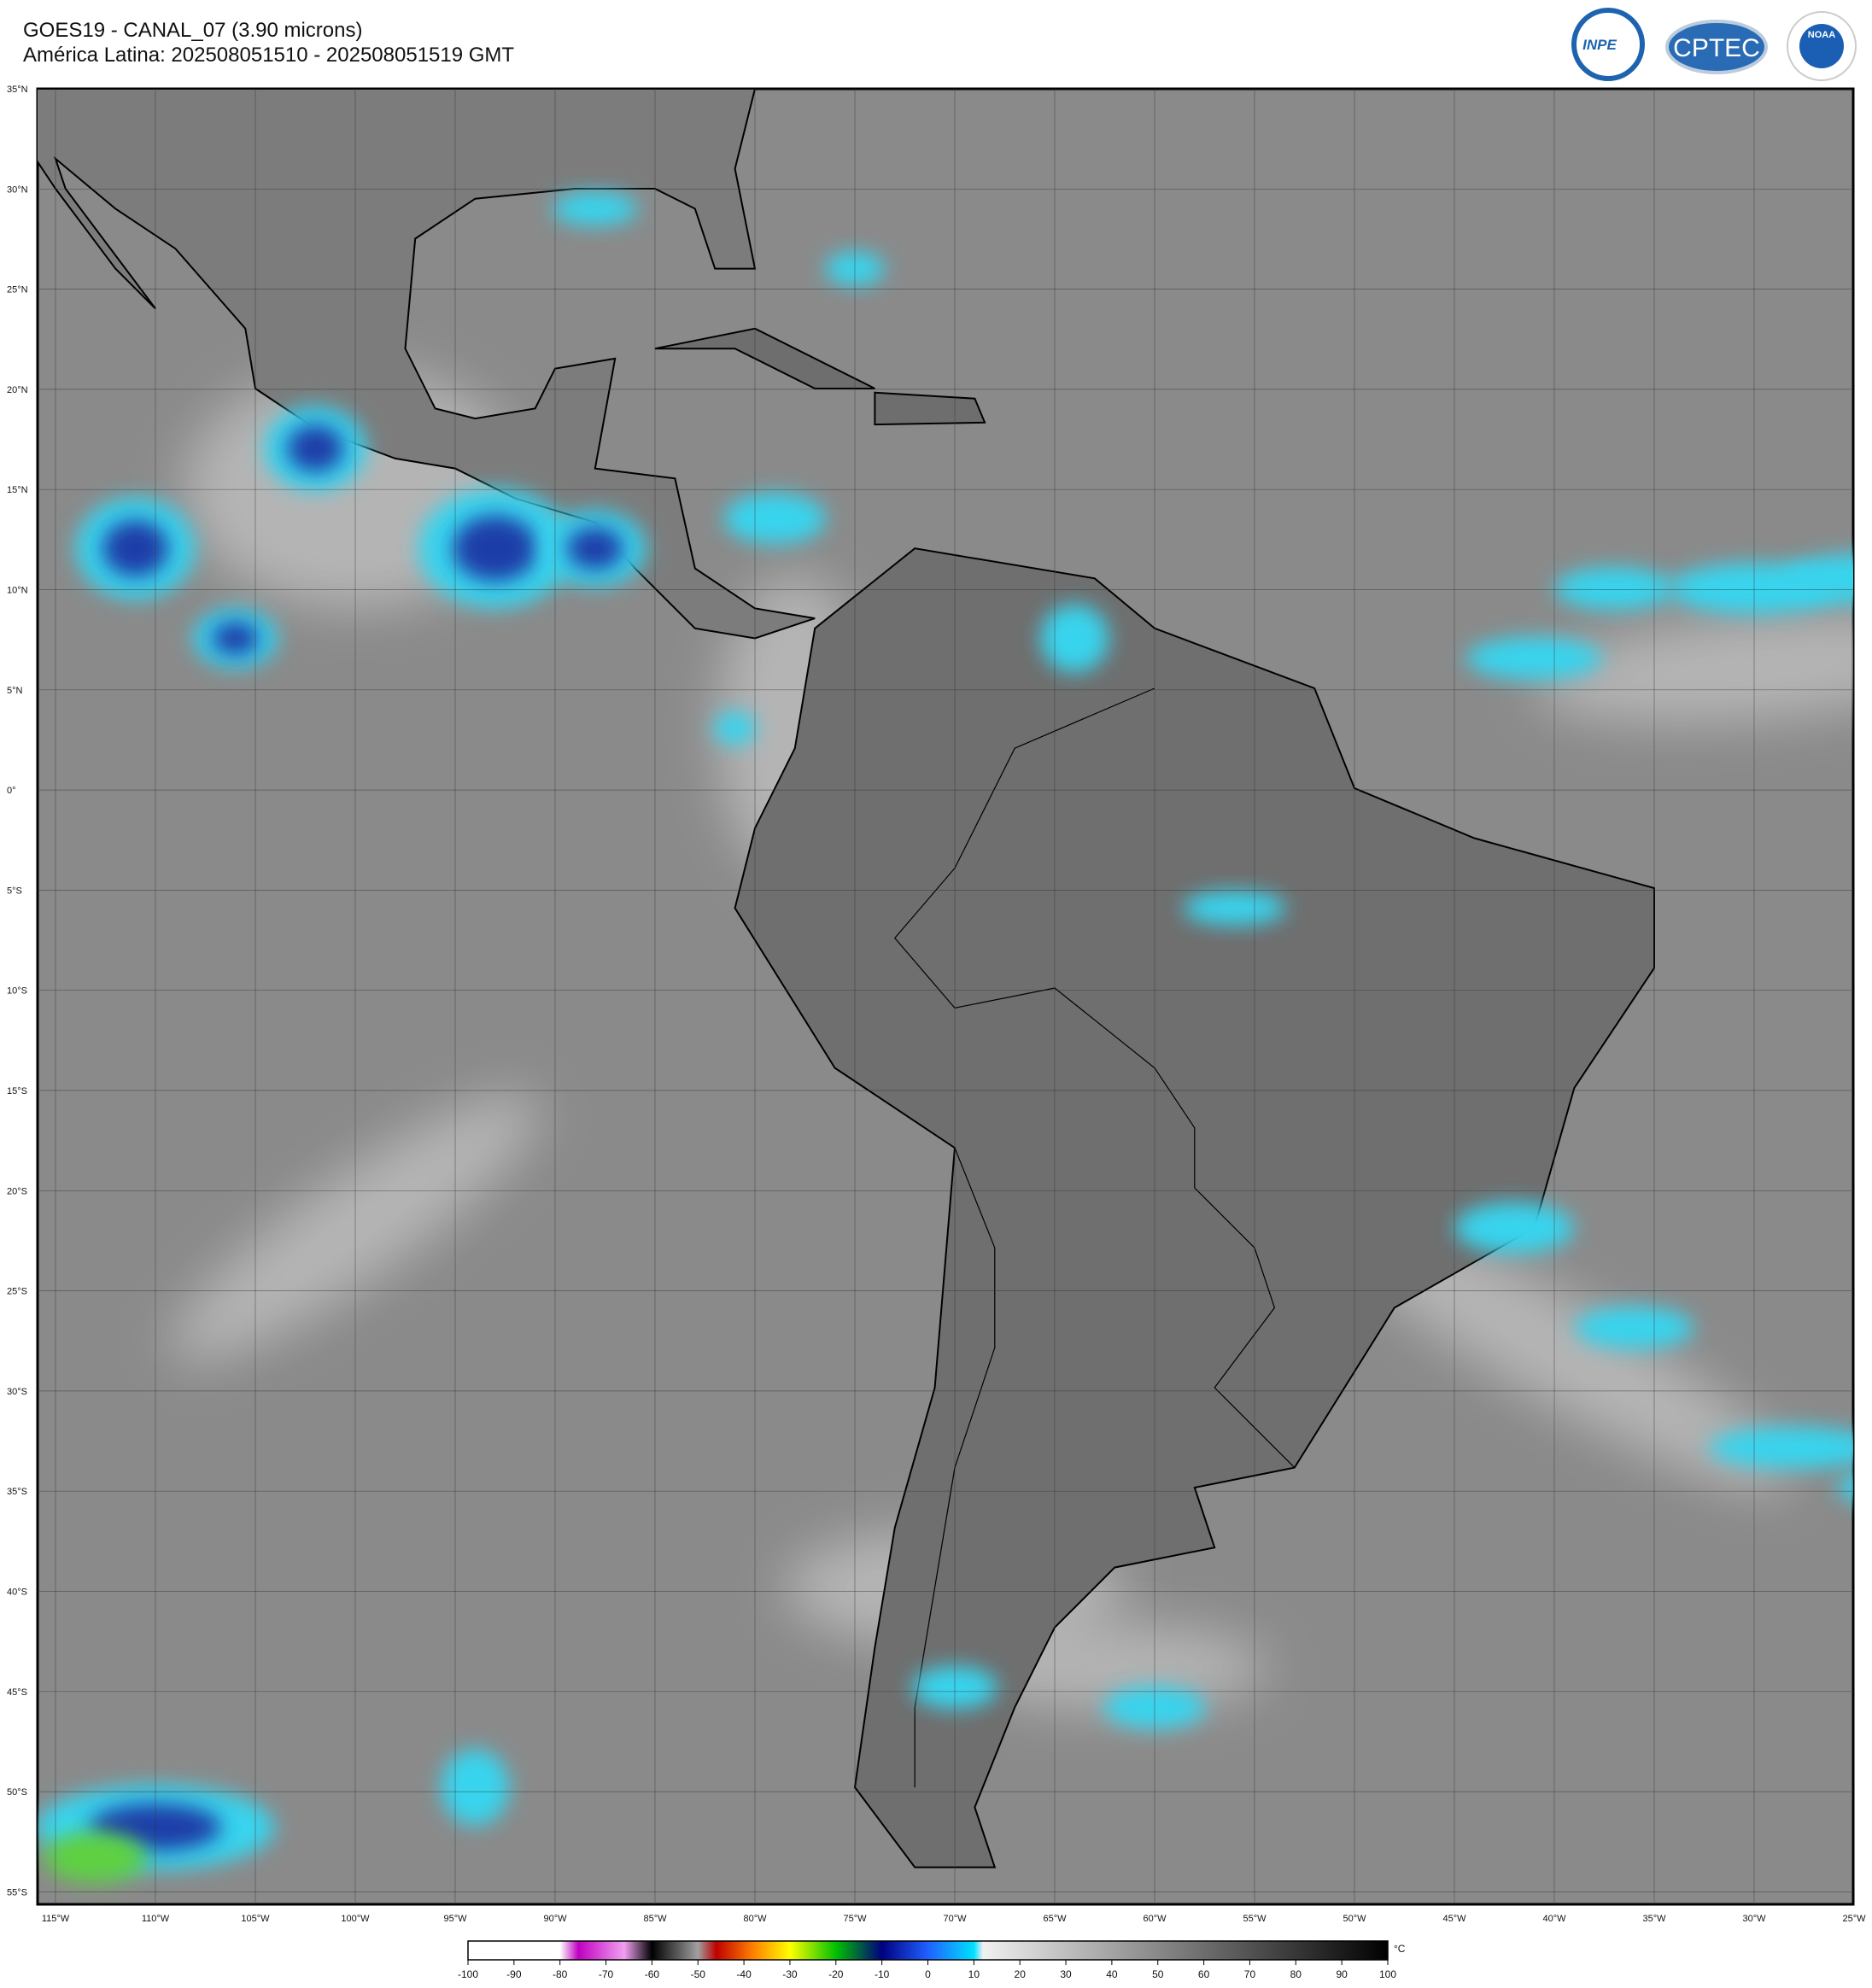 This screenshot has width=1872, height=1988. What do you see at coordinates (1158, 1974) in the screenshot?
I see `colorbar-tick-label: 50` at bounding box center [1158, 1974].